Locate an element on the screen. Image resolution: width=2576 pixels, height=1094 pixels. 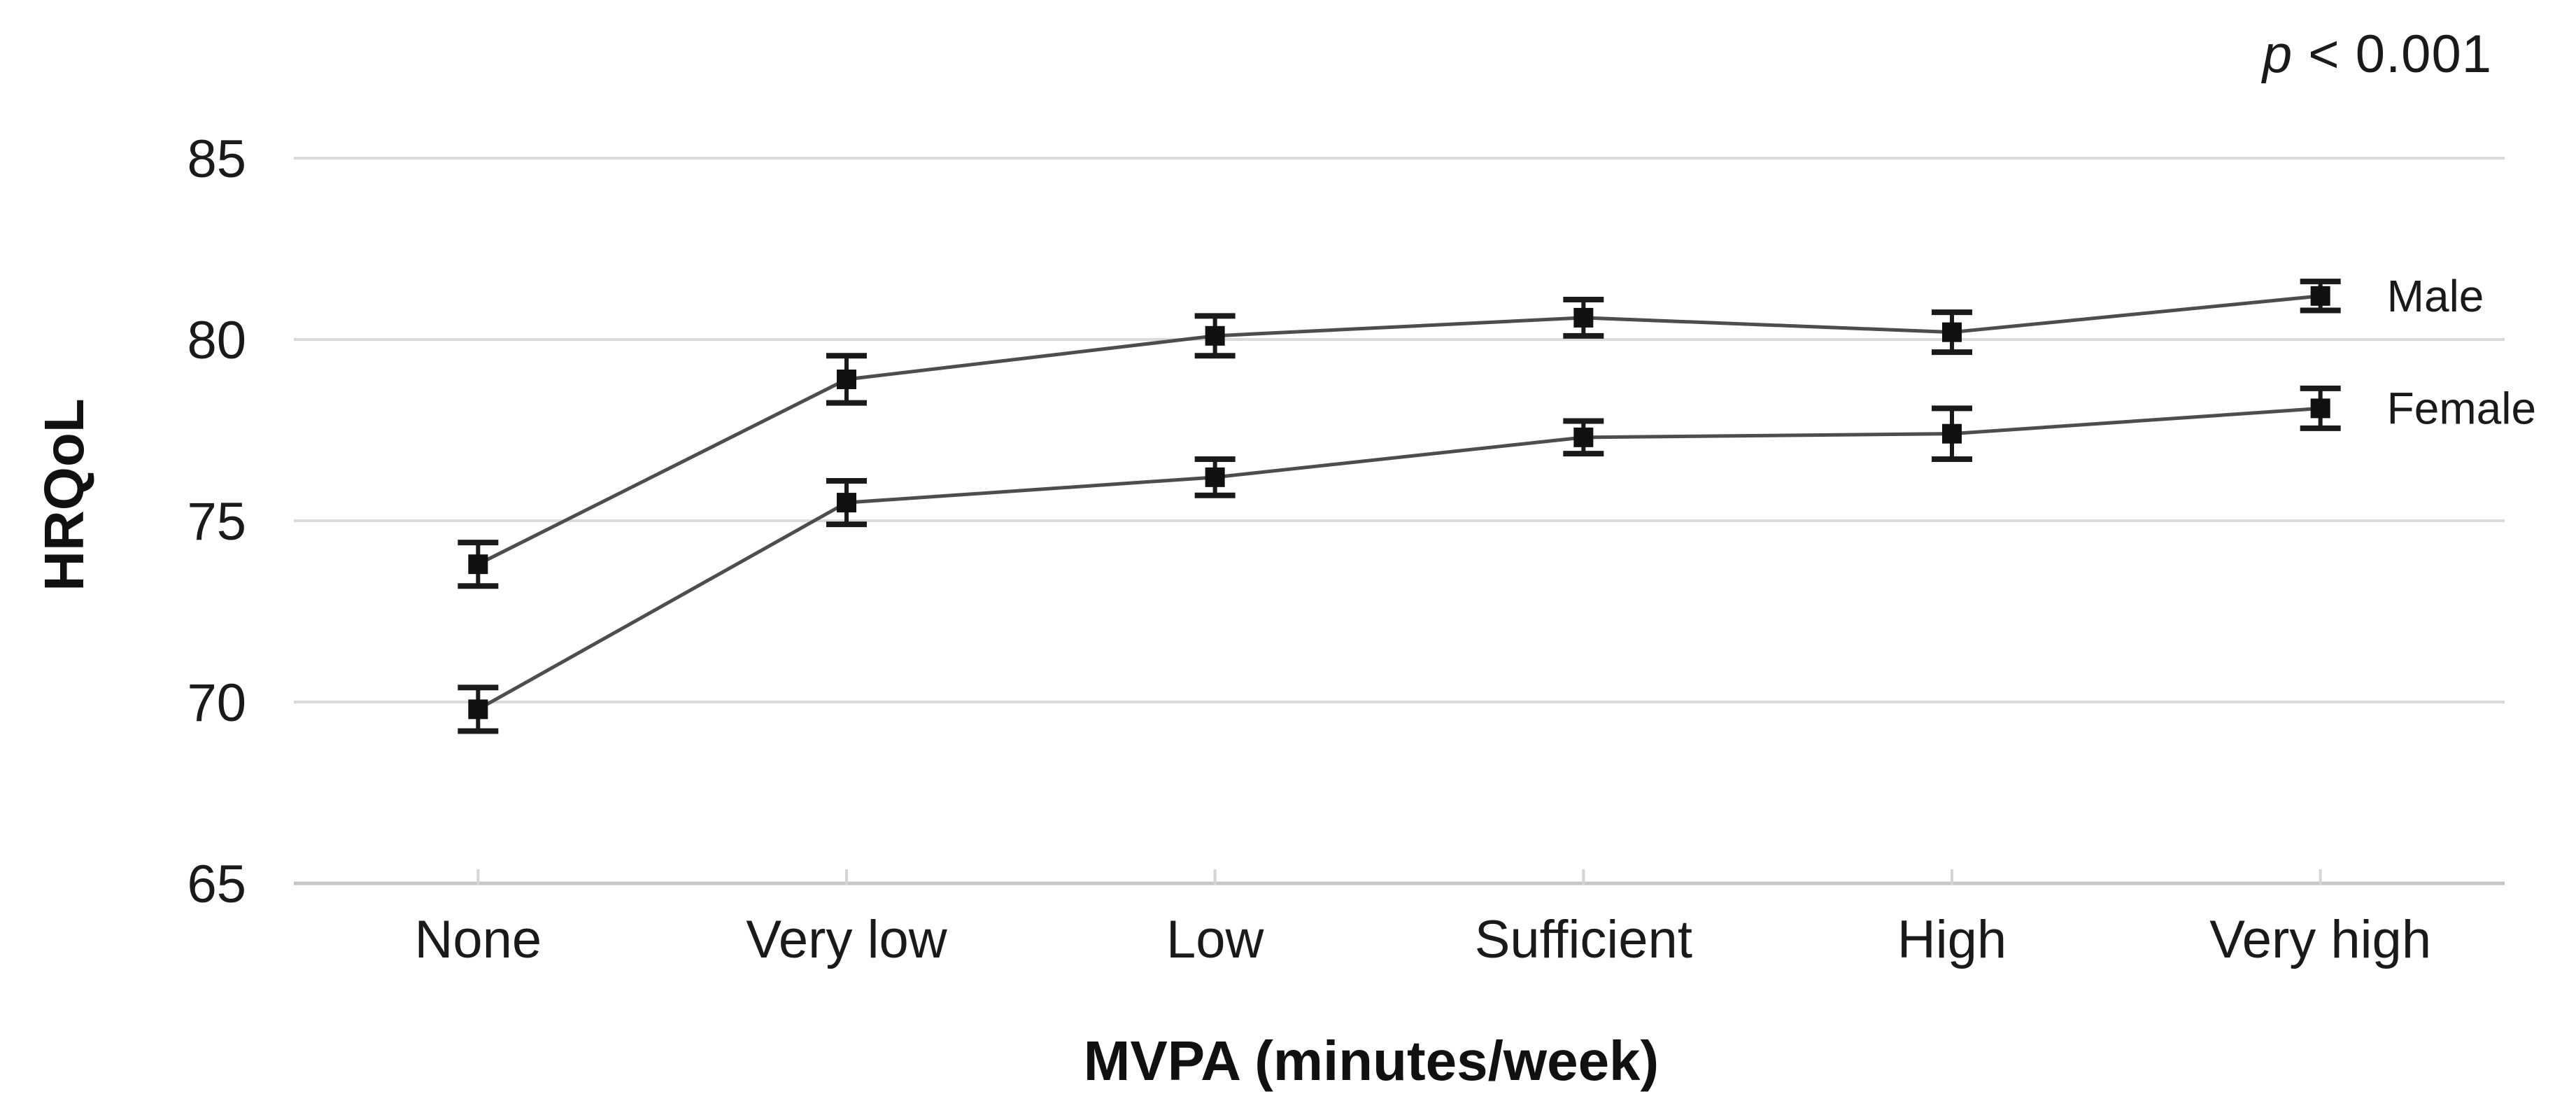
x-category-label: None is located at coordinates (478, 939).